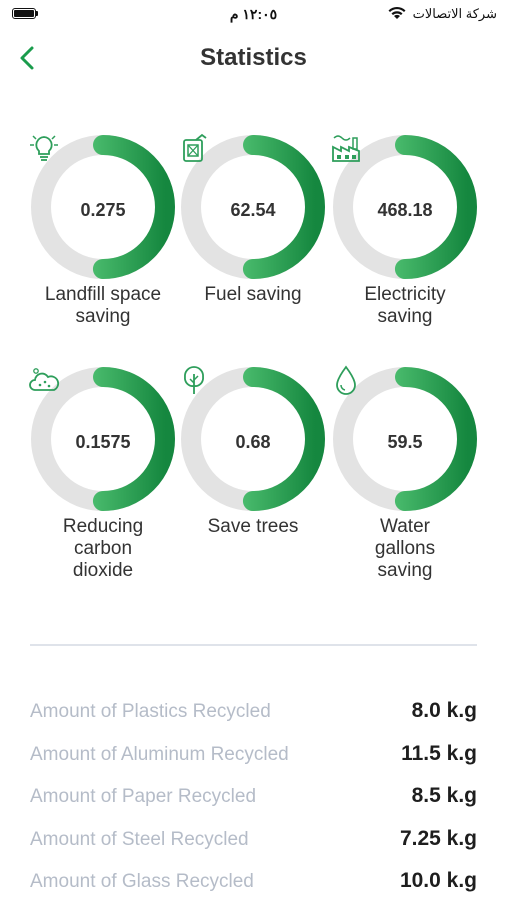 This screenshot has width=507, height=900. I want to click on stat-label: Electricity saving, so click(405, 305).